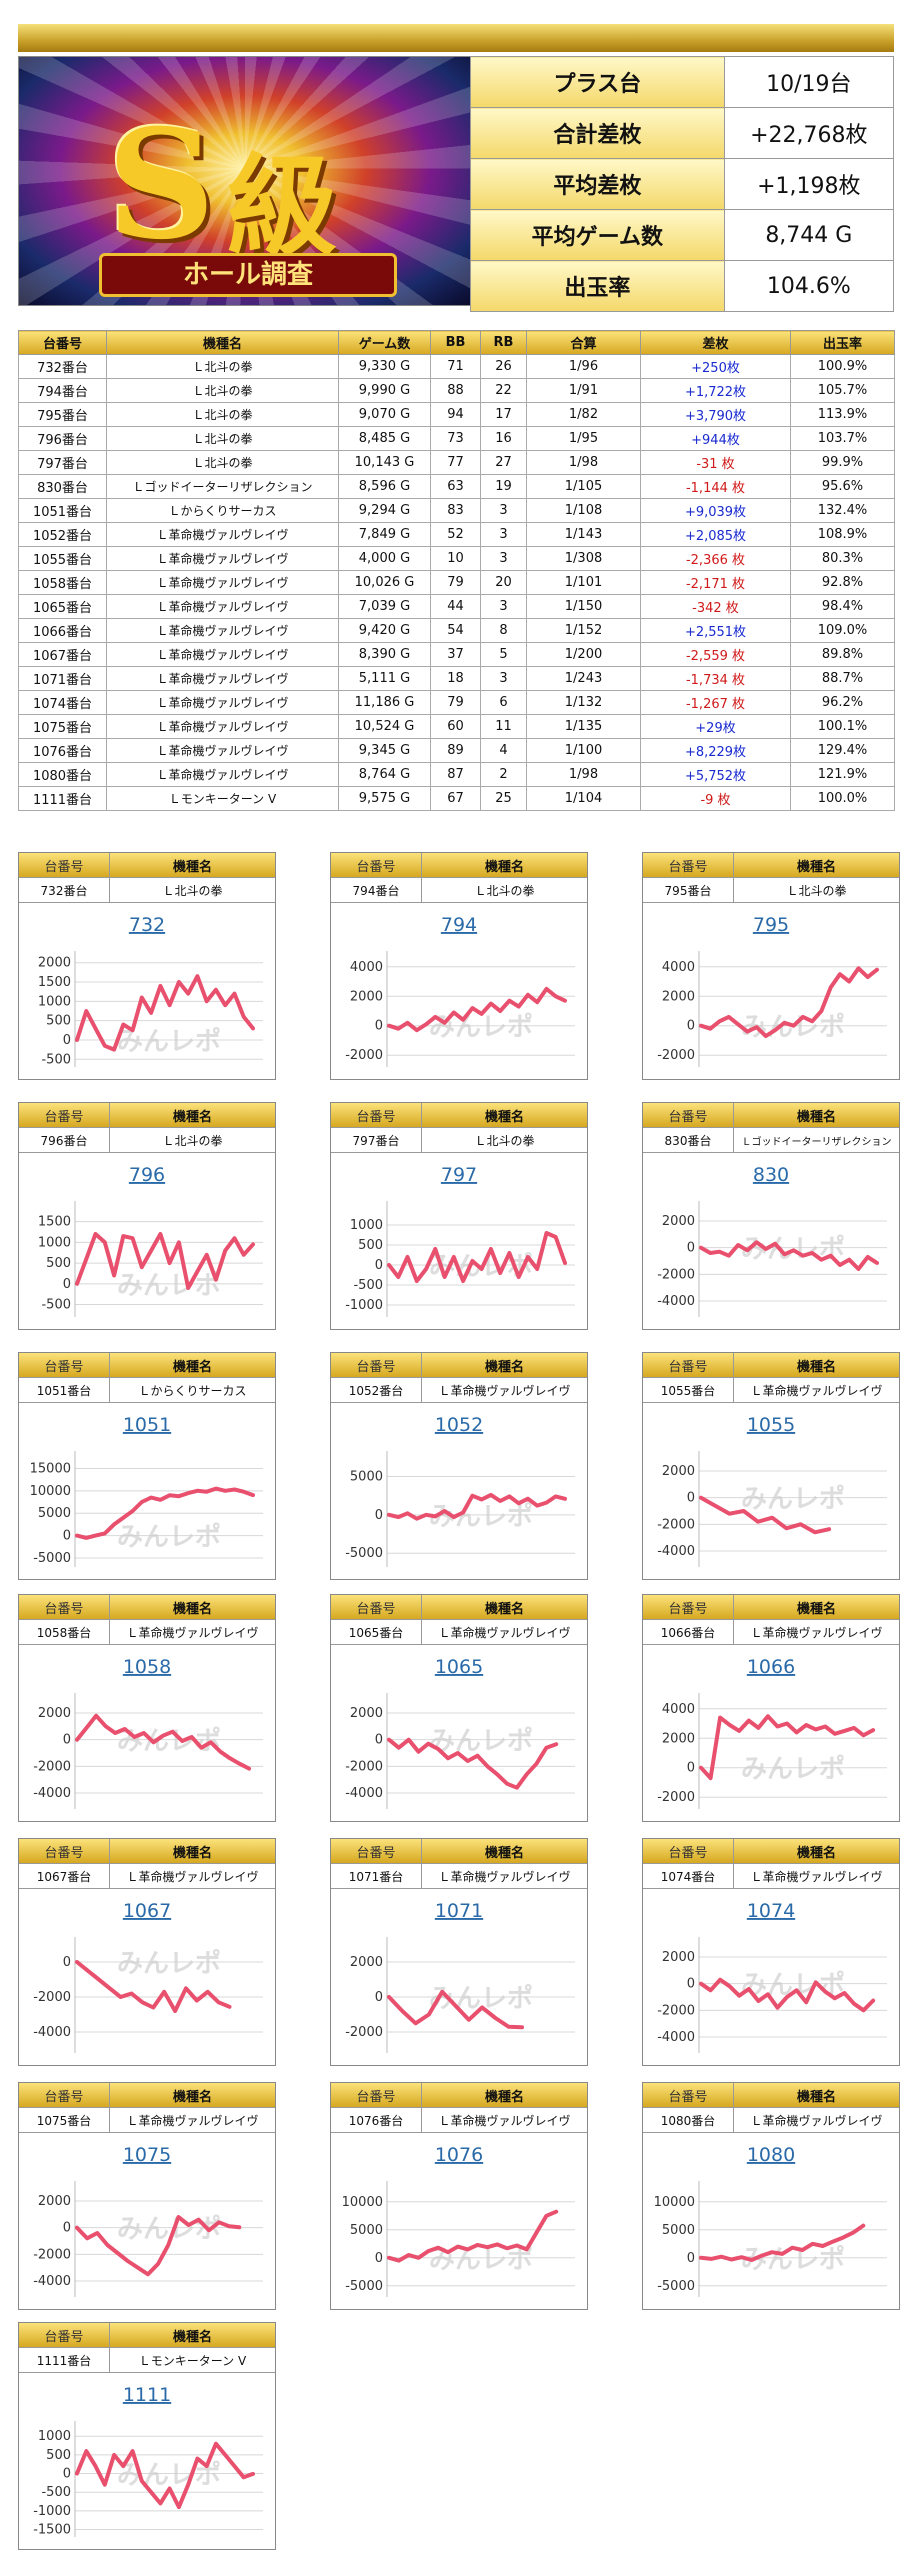  What do you see at coordinates (771, 966) in the screenshot?
I see `graph-card: 台番号 機種名 795番台 Ｌ北斗の拳 795 4000 2000 0 -2000 みんレポ` at bounding box center [771, 966].